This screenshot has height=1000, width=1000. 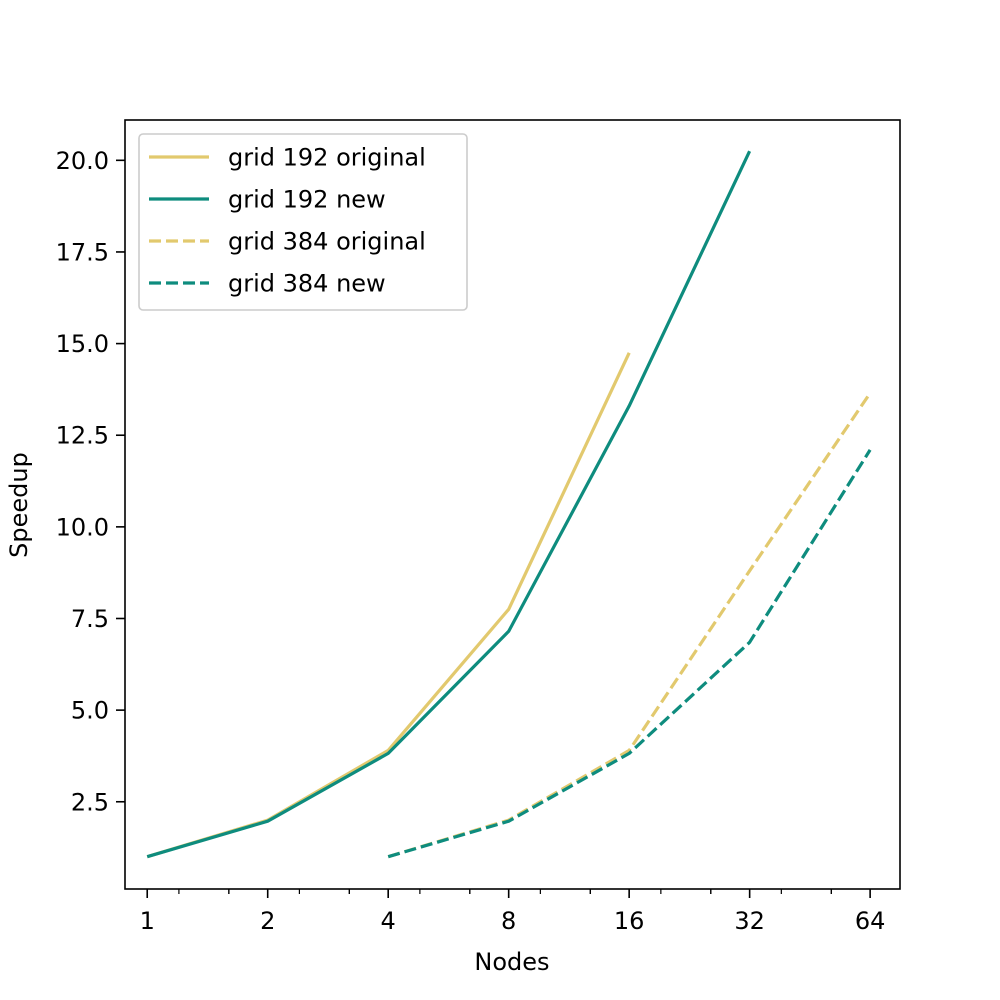 I want to click on x-tick-label: 2, so click(x=267, y=921).